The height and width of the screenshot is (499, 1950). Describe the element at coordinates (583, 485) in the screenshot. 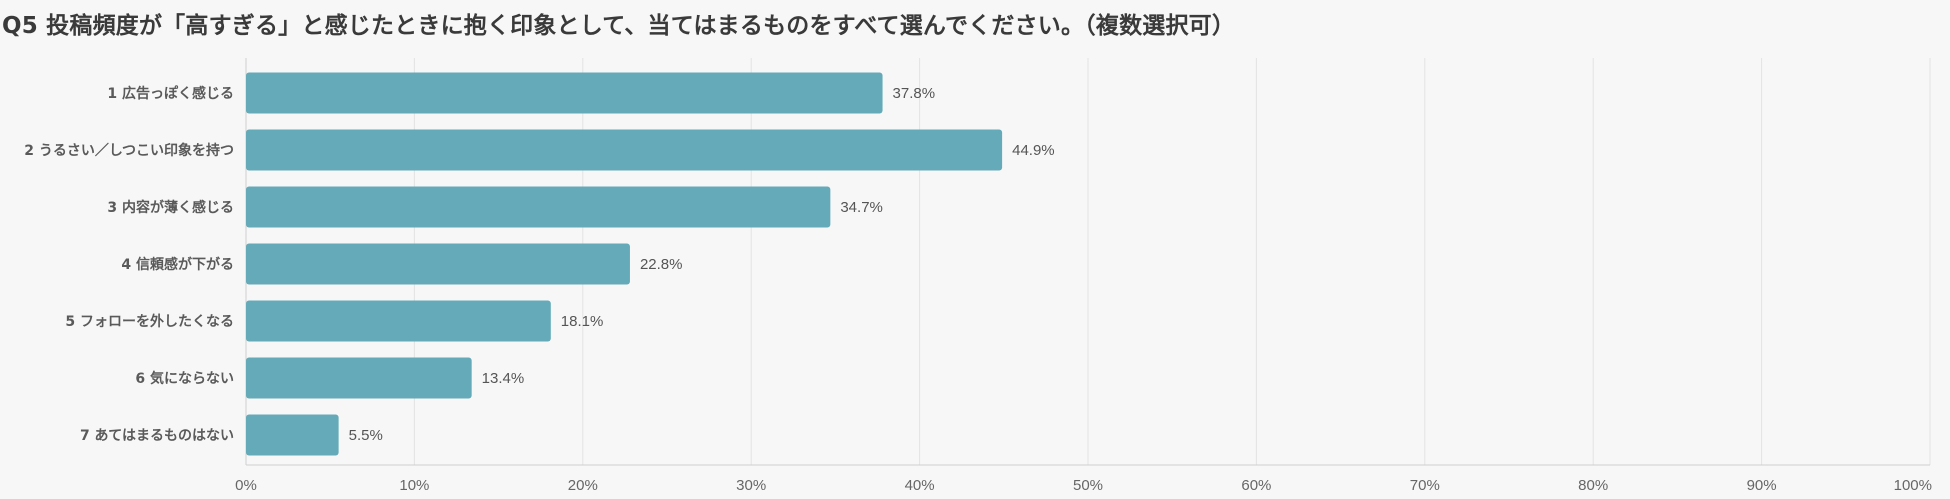

I see `x-tick-label: 20%` at that location.